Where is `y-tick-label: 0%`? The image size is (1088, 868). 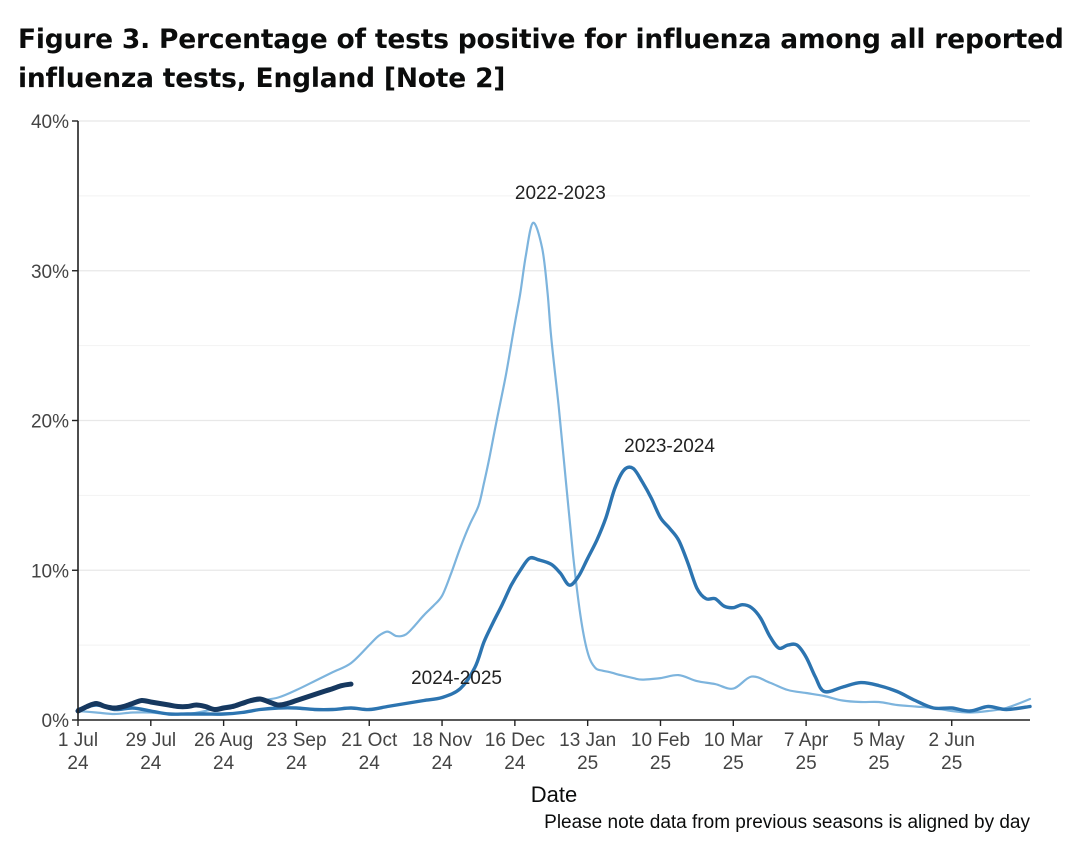
y-tick-label: 0% is located at coordinates (56, 721).